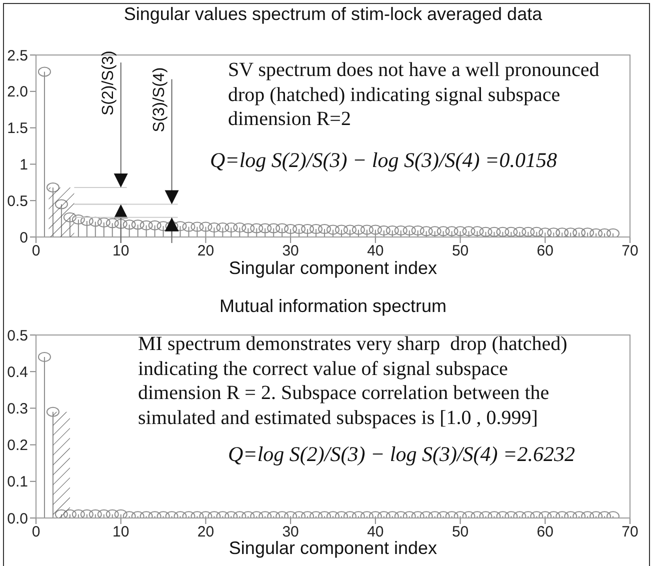 The height and width of the screenshot is (566, 662). What do you see at coordinates (17, 92) in the screenshot?
I see `y-tick-label: 2.0` at bounding box center [17, 92].